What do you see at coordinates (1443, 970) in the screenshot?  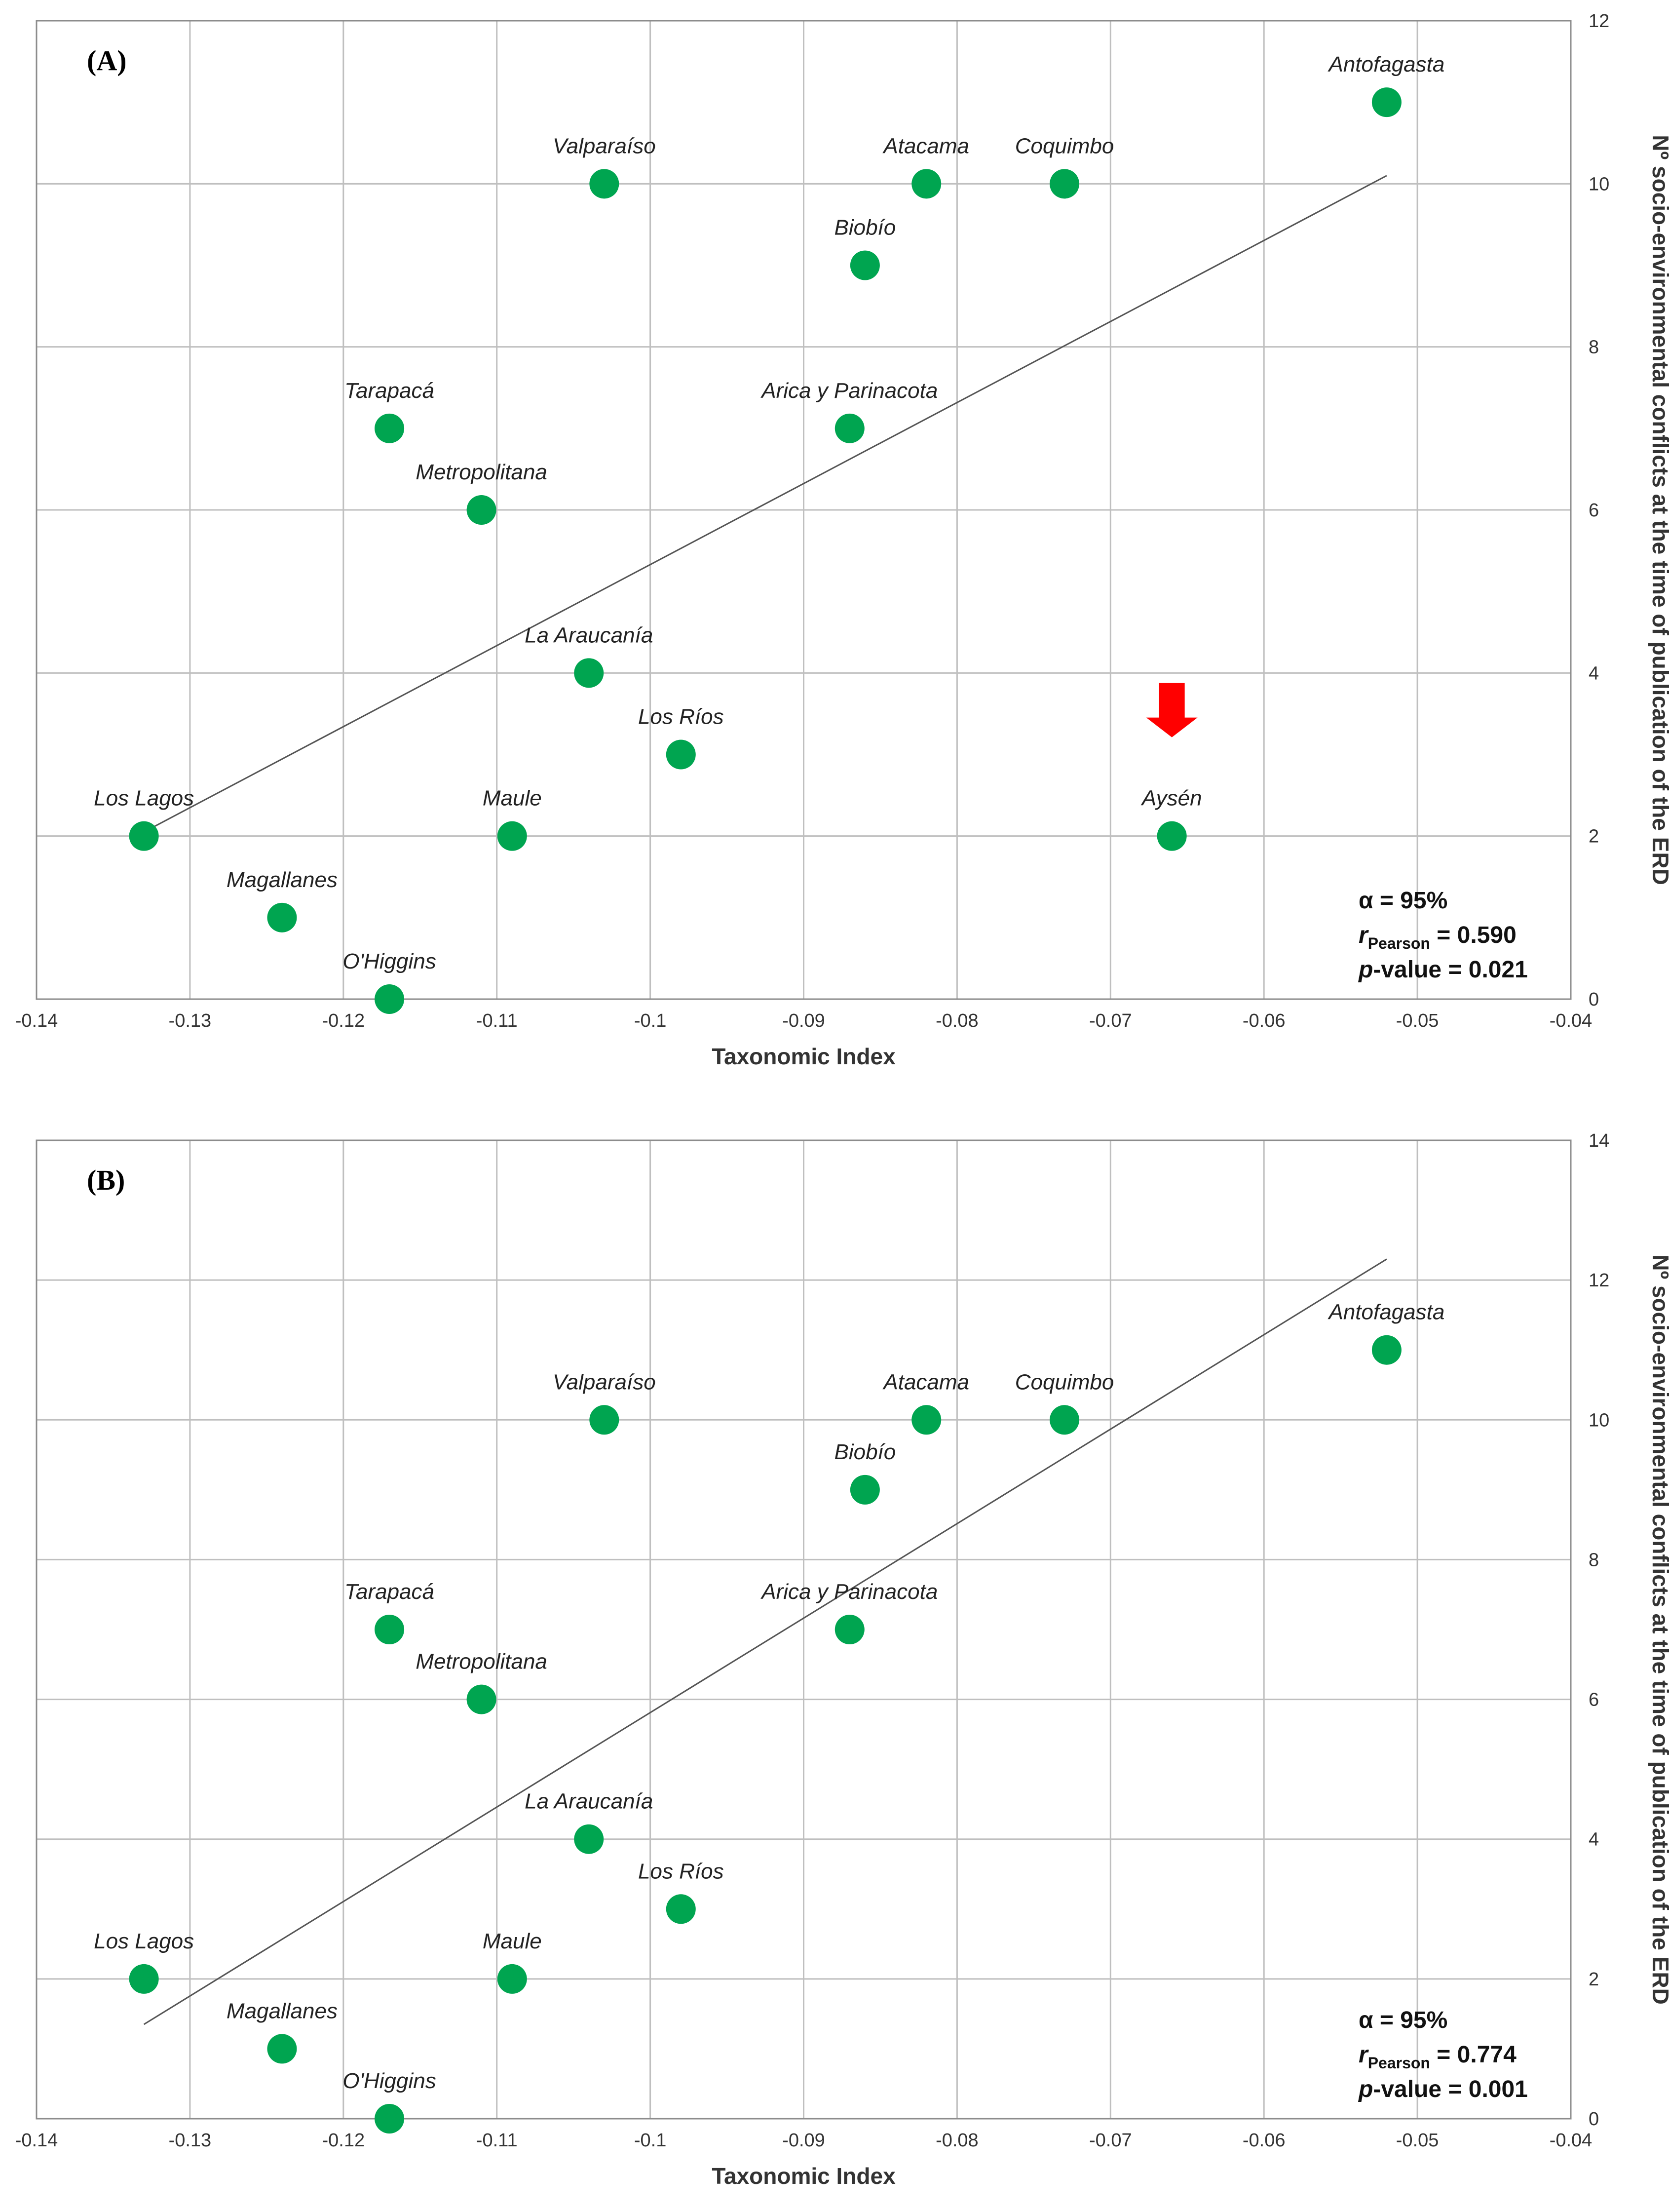 I see `stats-p-value: p-value = 0.021` at bounding box center [1443, 970].